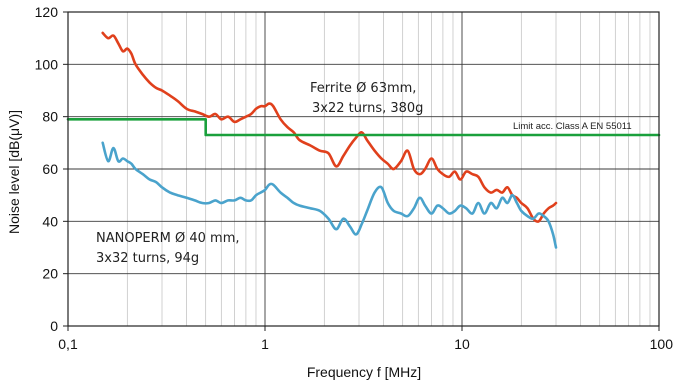 Image resolution: width=687 pixels, height=382 pixels. What do you see at coordinates (364, 372) in the screenshot?
I see `x-axis-label: Frequency f [MHz]` at bounding box center [364, 372].